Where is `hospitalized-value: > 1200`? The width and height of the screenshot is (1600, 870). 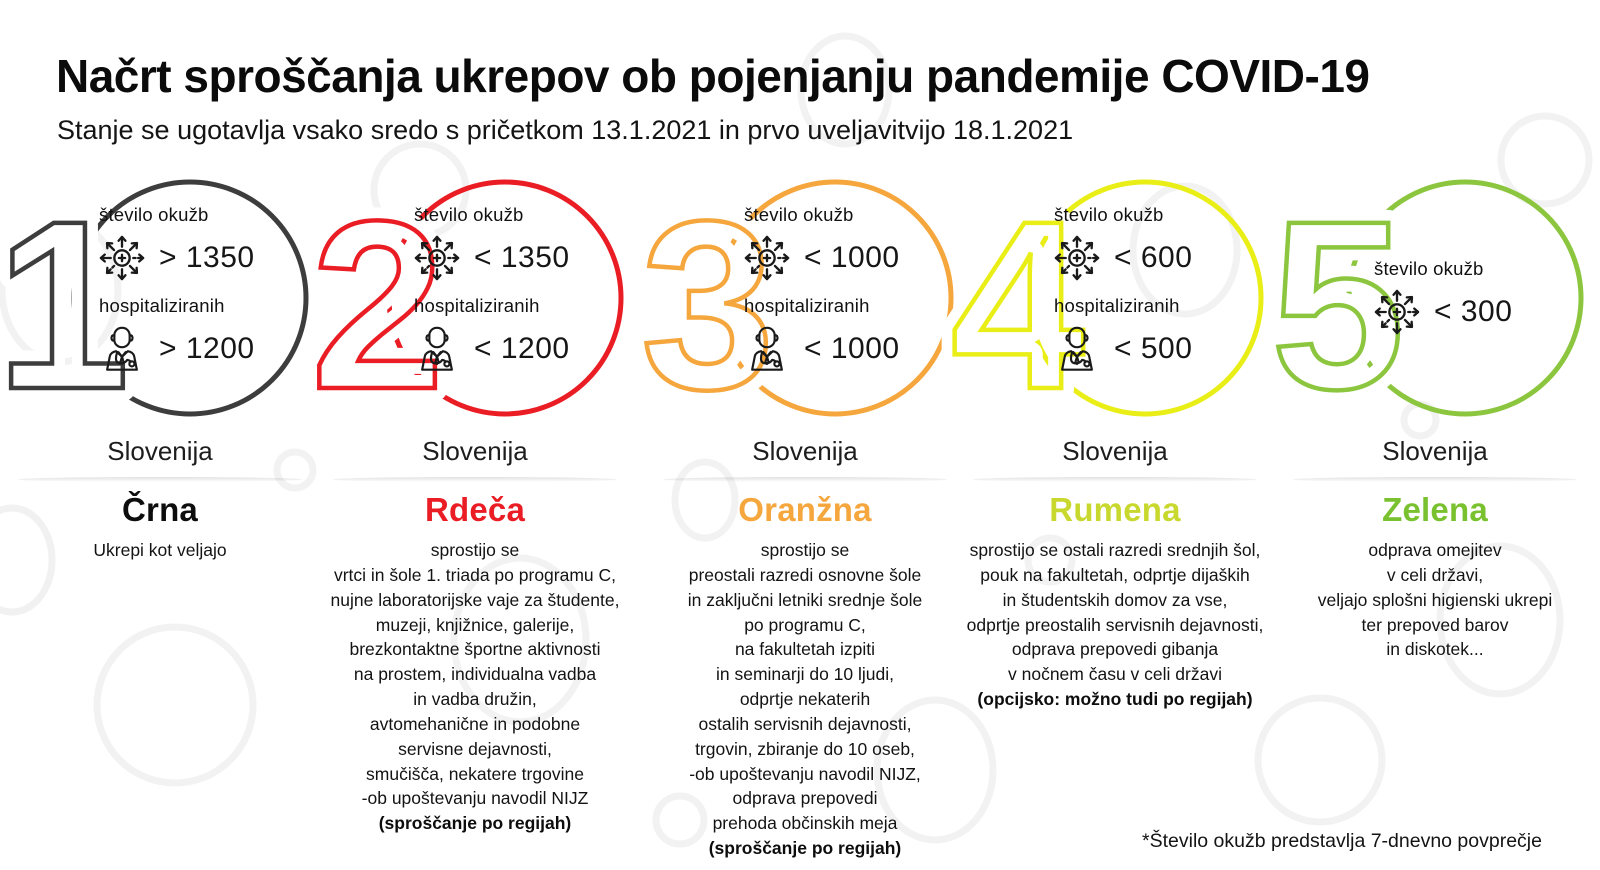 hospitalized-value: > 1200 is located at coordinates (207, 348).